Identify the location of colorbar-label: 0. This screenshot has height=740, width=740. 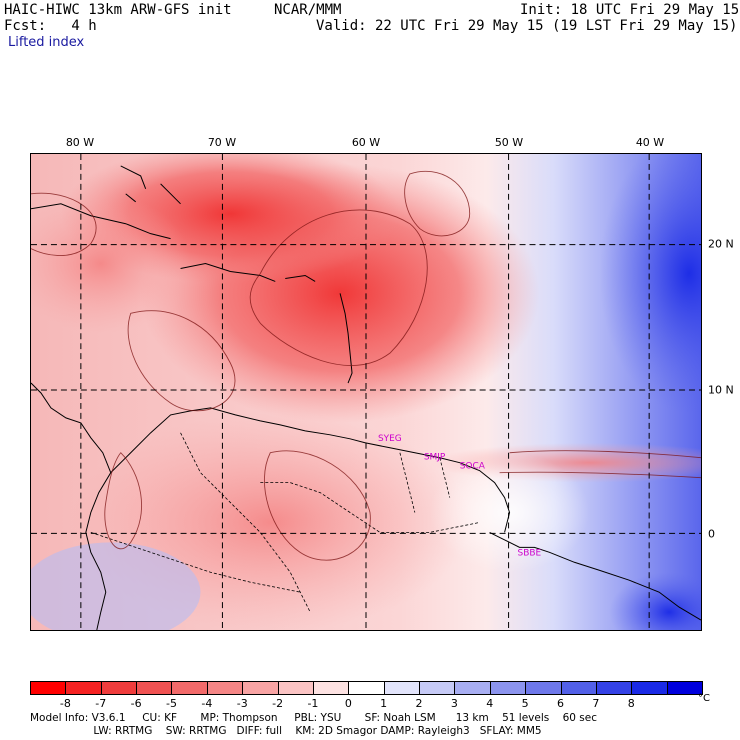
(348, 703).